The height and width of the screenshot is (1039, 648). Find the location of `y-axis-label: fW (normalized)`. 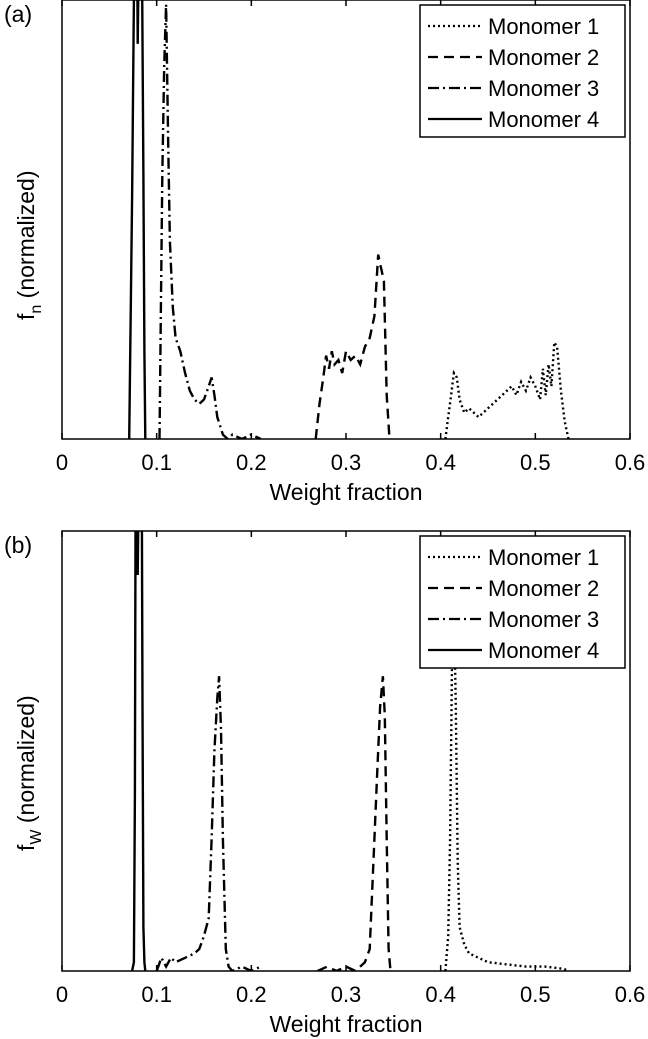

y-axis-label: fW (normalized) is located at coordinates (29, 773).